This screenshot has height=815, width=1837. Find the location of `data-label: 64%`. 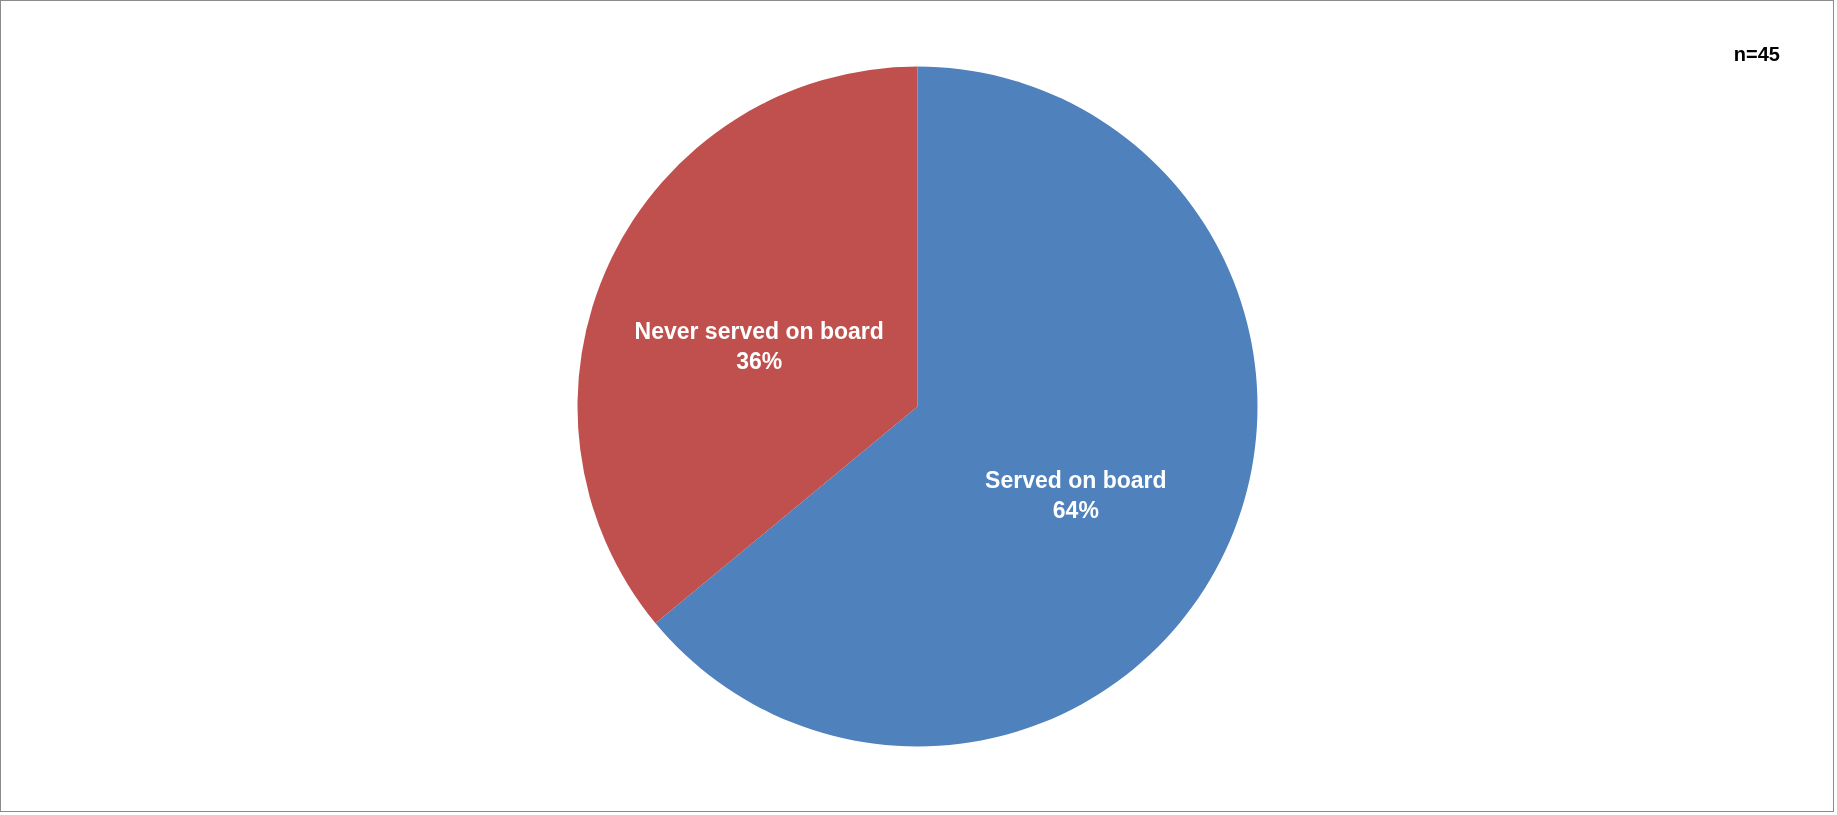

data-label: 64% is located at coordinates (1075, 510).